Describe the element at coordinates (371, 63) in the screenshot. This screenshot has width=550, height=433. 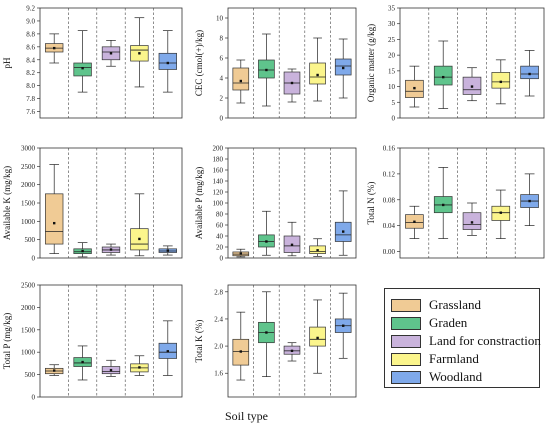
I see `y-axis-label: Organic matter (g/kg)` at that location.